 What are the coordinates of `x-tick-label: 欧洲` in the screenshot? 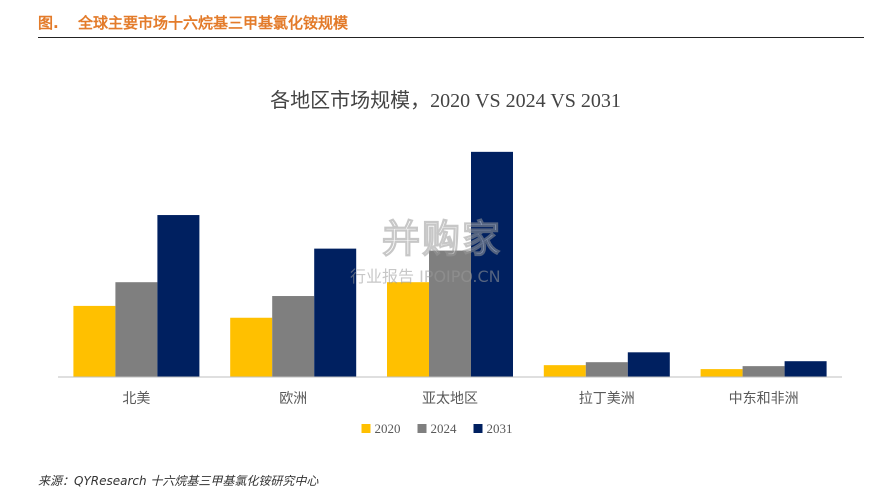 It's located at (293, 399).